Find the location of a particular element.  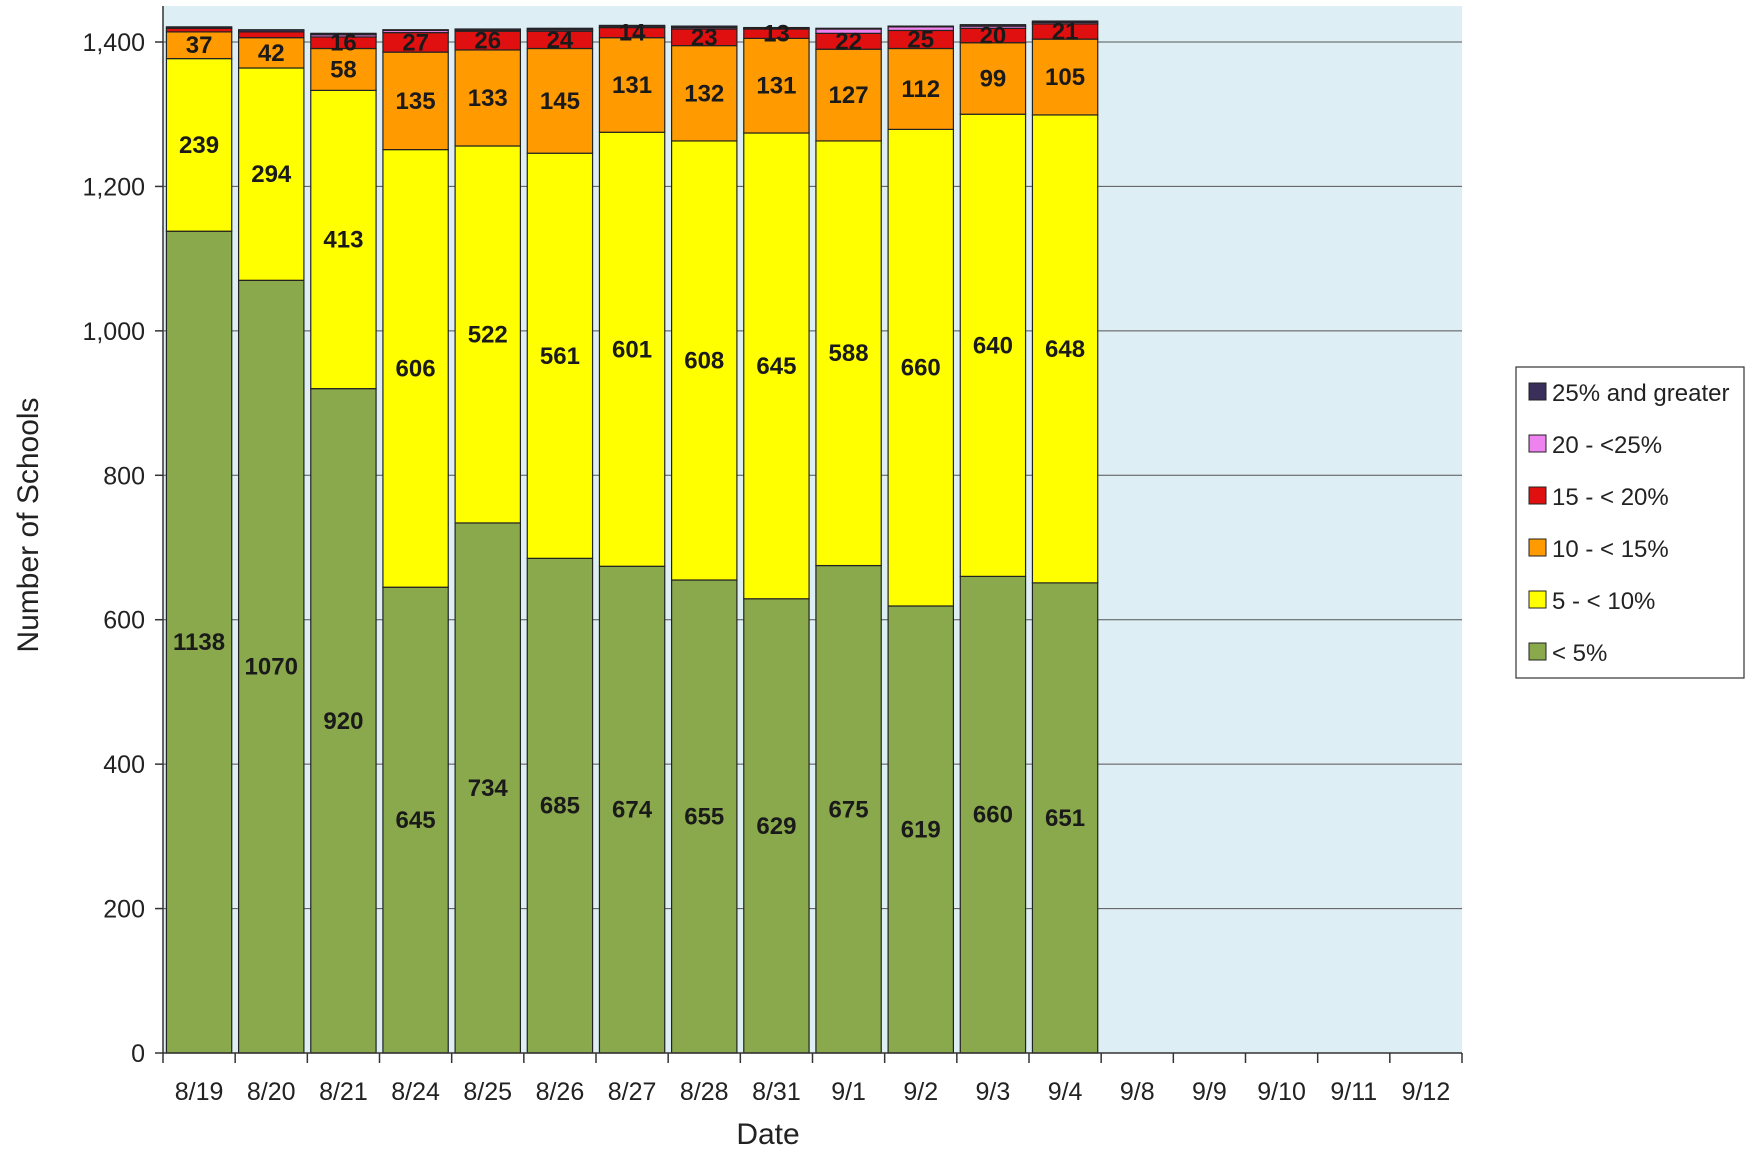

data-label: 522 is located at coordinates (488, 334).